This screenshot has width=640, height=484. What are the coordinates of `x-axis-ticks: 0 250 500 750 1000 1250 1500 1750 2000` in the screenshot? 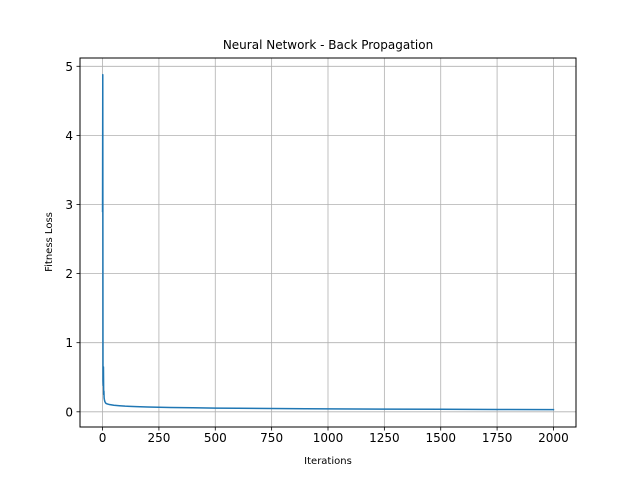 It's located at (334, 436).